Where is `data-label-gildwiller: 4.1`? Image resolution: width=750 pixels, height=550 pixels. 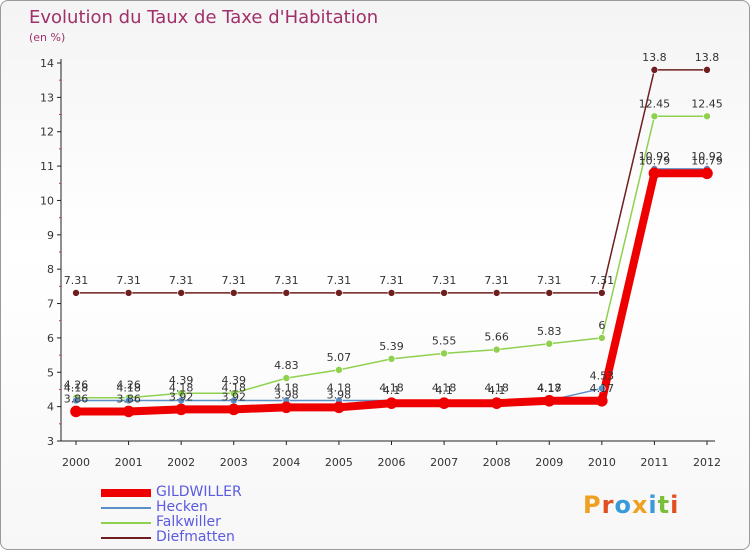 data-label-gildwiller: 4.1 is located at coordinates (444, 390).